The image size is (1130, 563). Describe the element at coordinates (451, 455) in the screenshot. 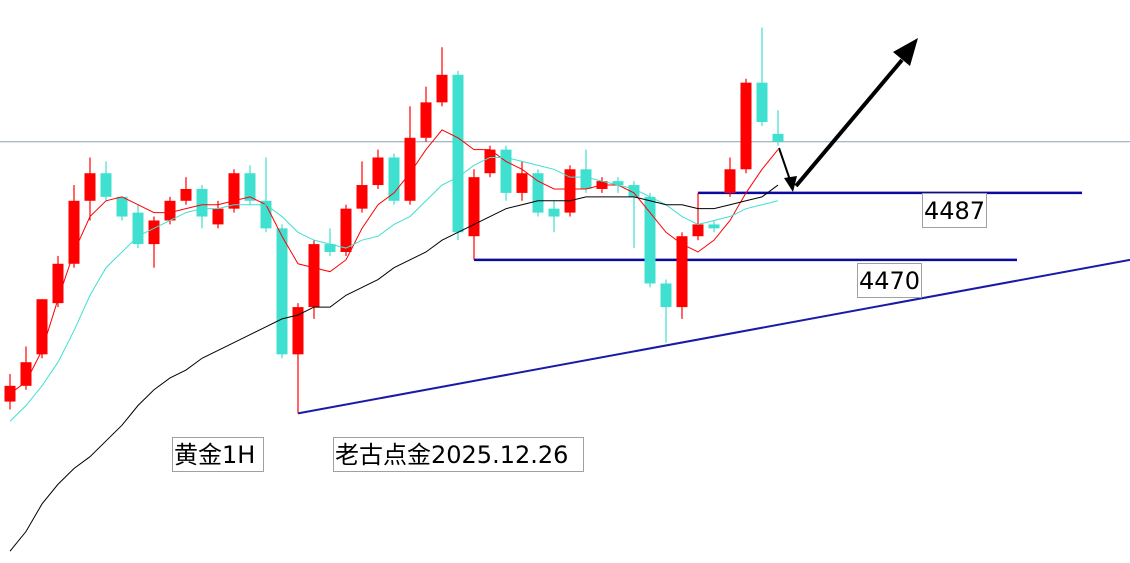

I see `annotation: 老古点金2025.12.26` at that location.